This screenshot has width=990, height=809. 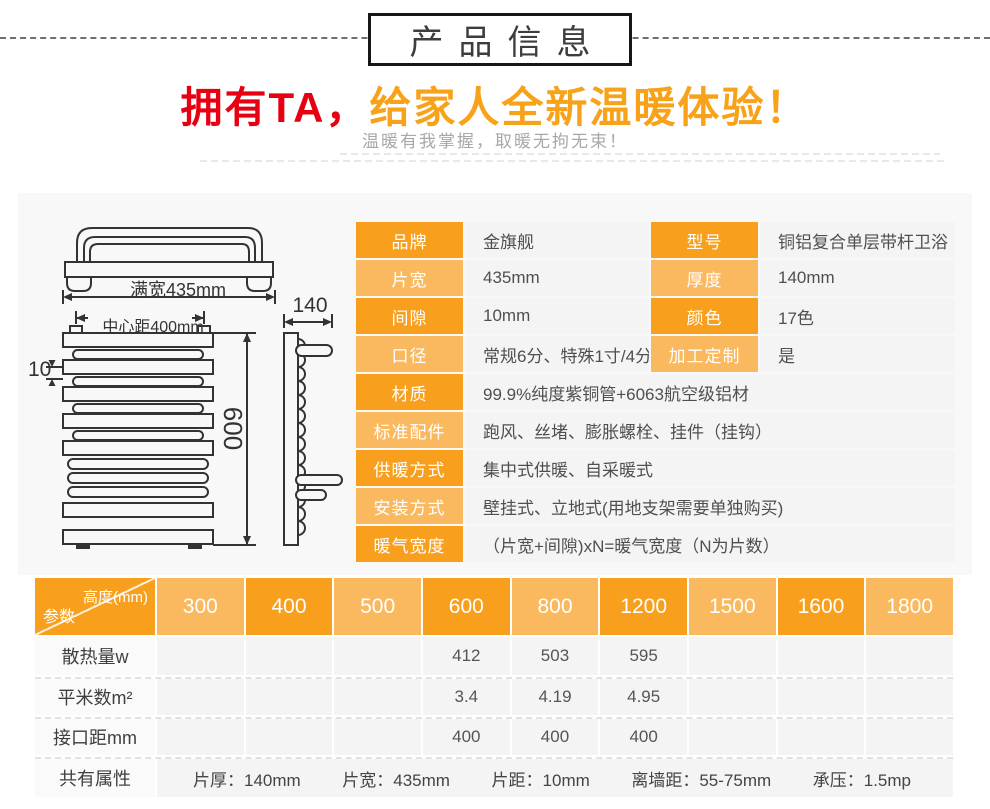 I want to click on row-heat-output: 散热量w 412 503 595, so click(x=494, y=656).